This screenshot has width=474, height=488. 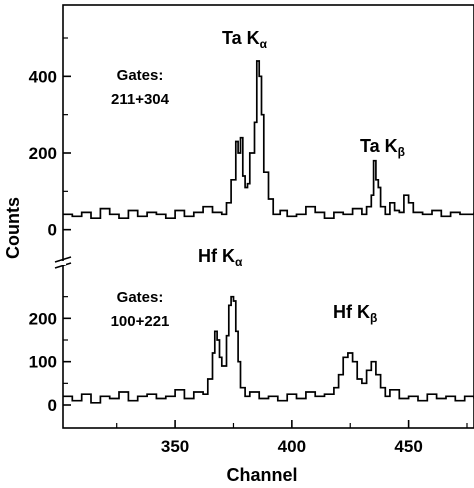 What do you see at coordinates (43, 318) in the screenshot?
I see `bottom-y-tick-label: 200` at bounding box center [43, 318].